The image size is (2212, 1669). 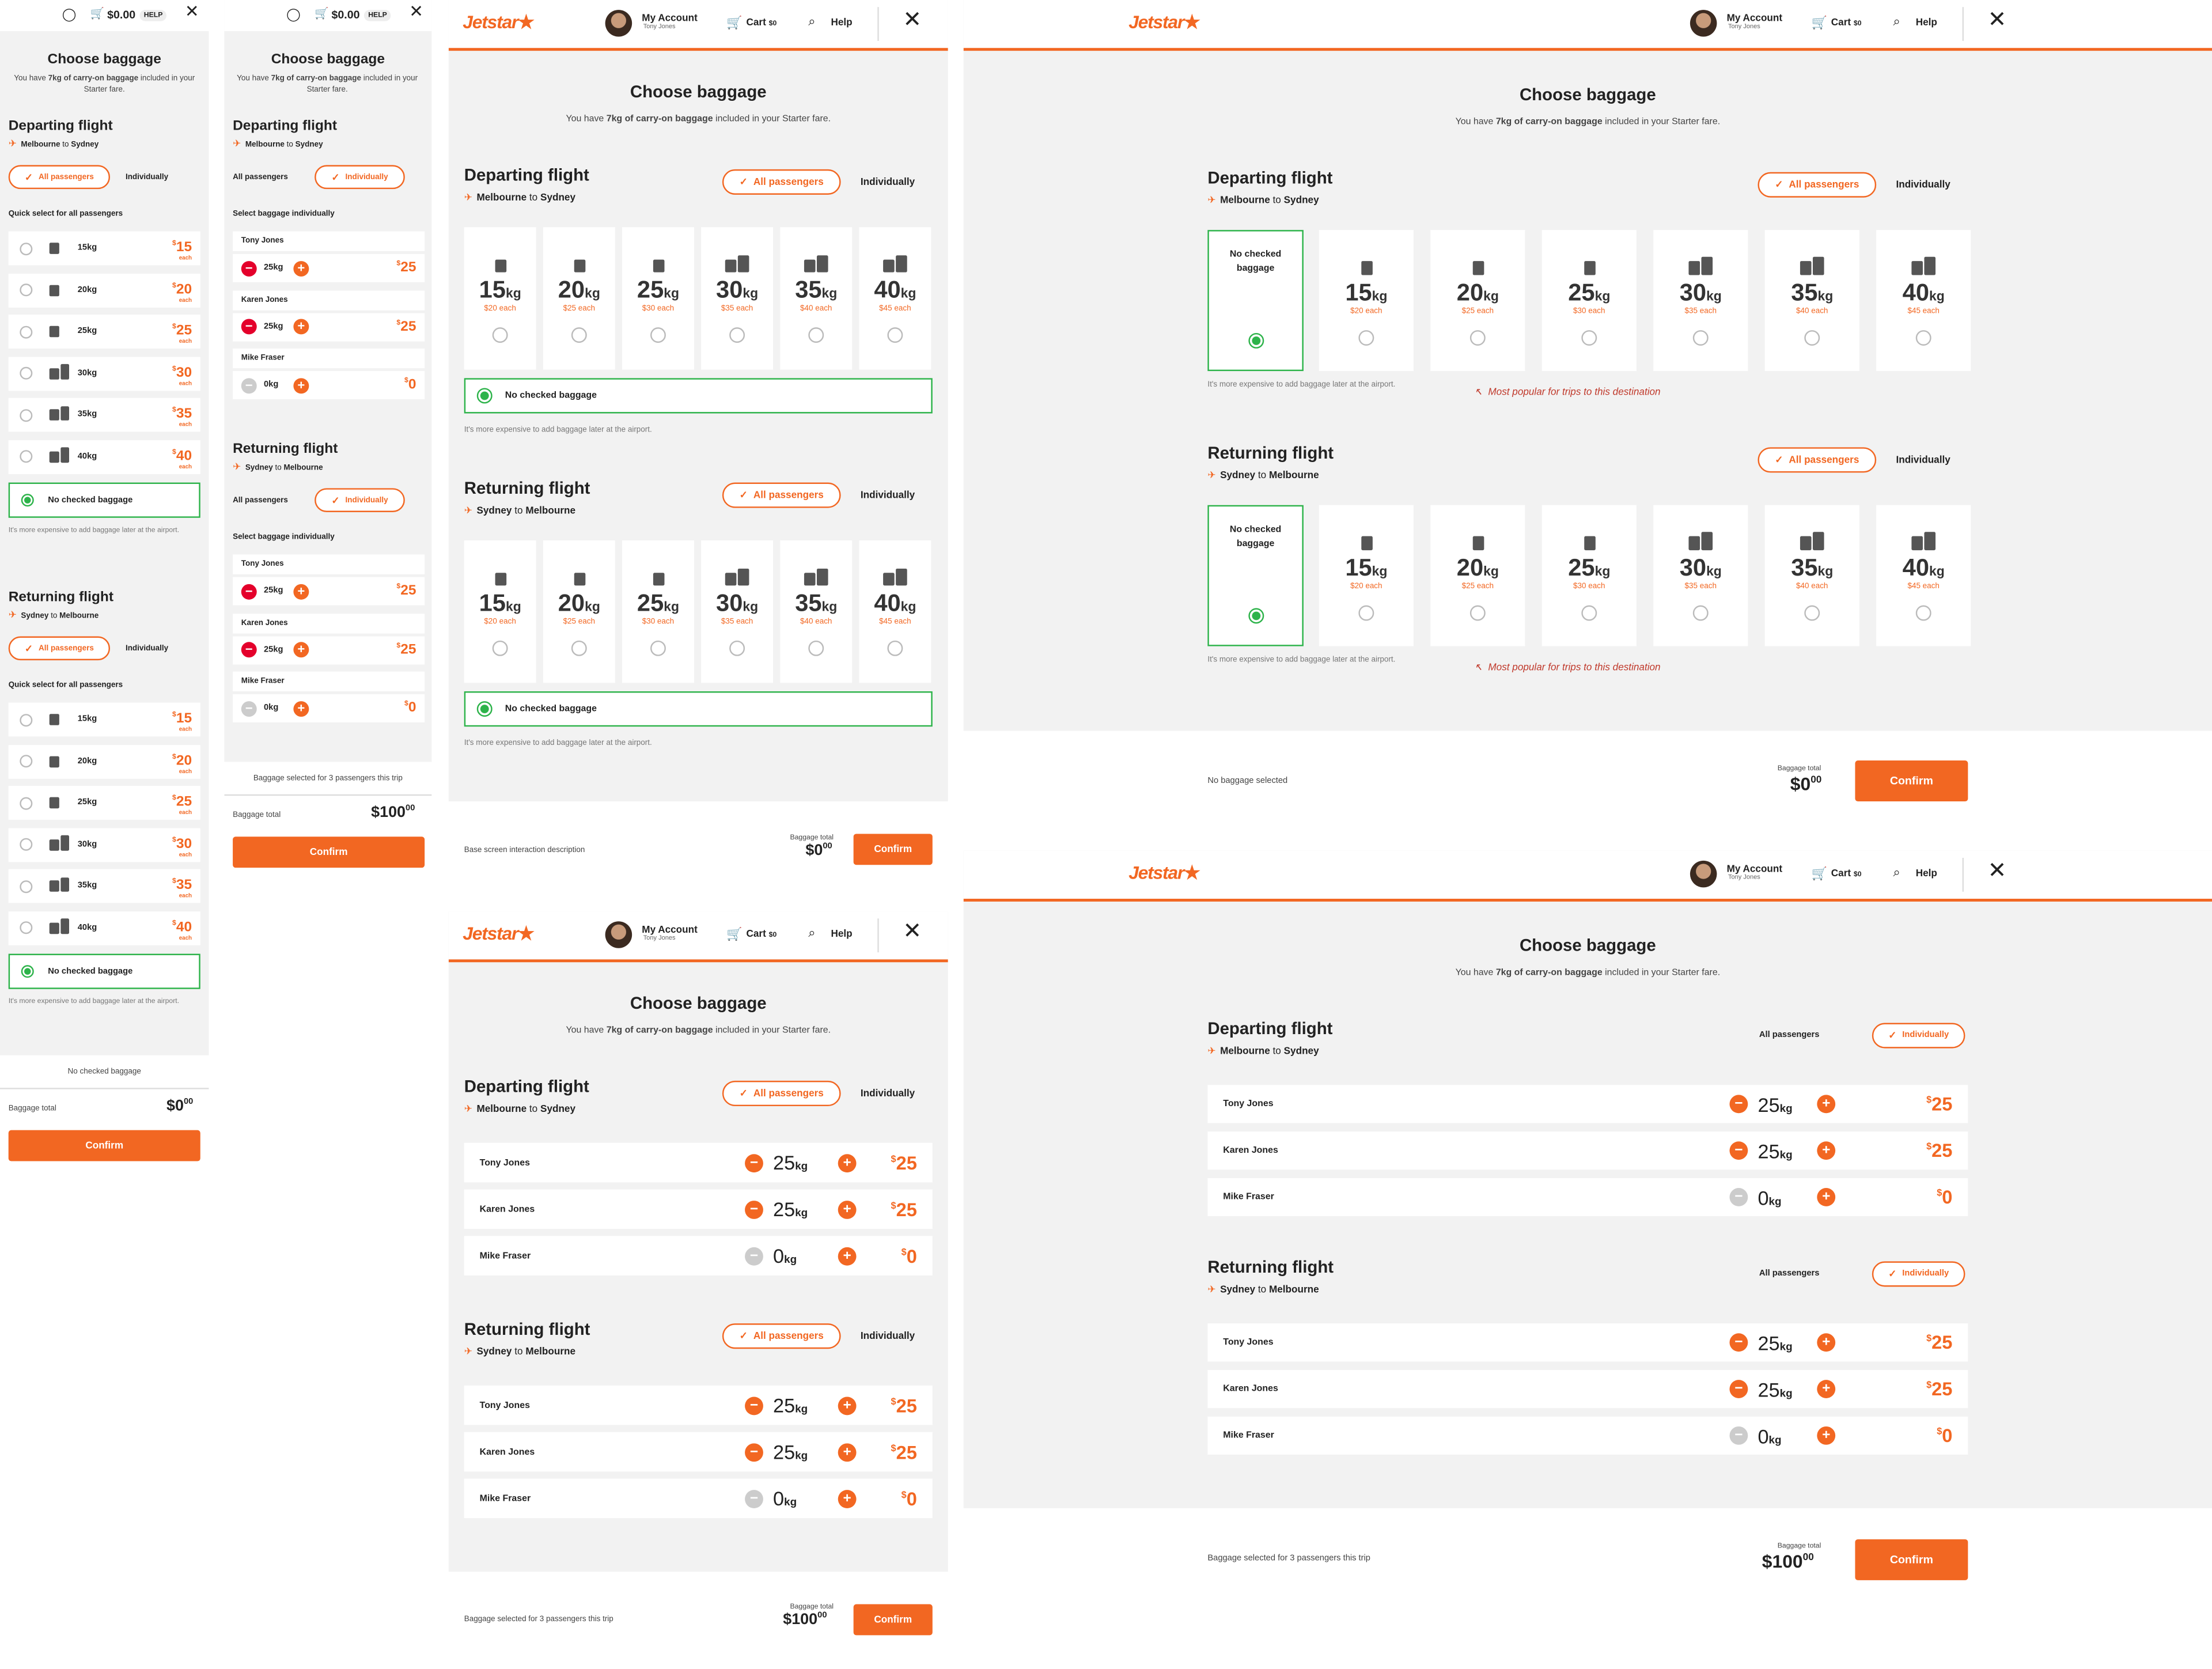 I want to click on user-icon: ◯, so click(x=293, y=14).